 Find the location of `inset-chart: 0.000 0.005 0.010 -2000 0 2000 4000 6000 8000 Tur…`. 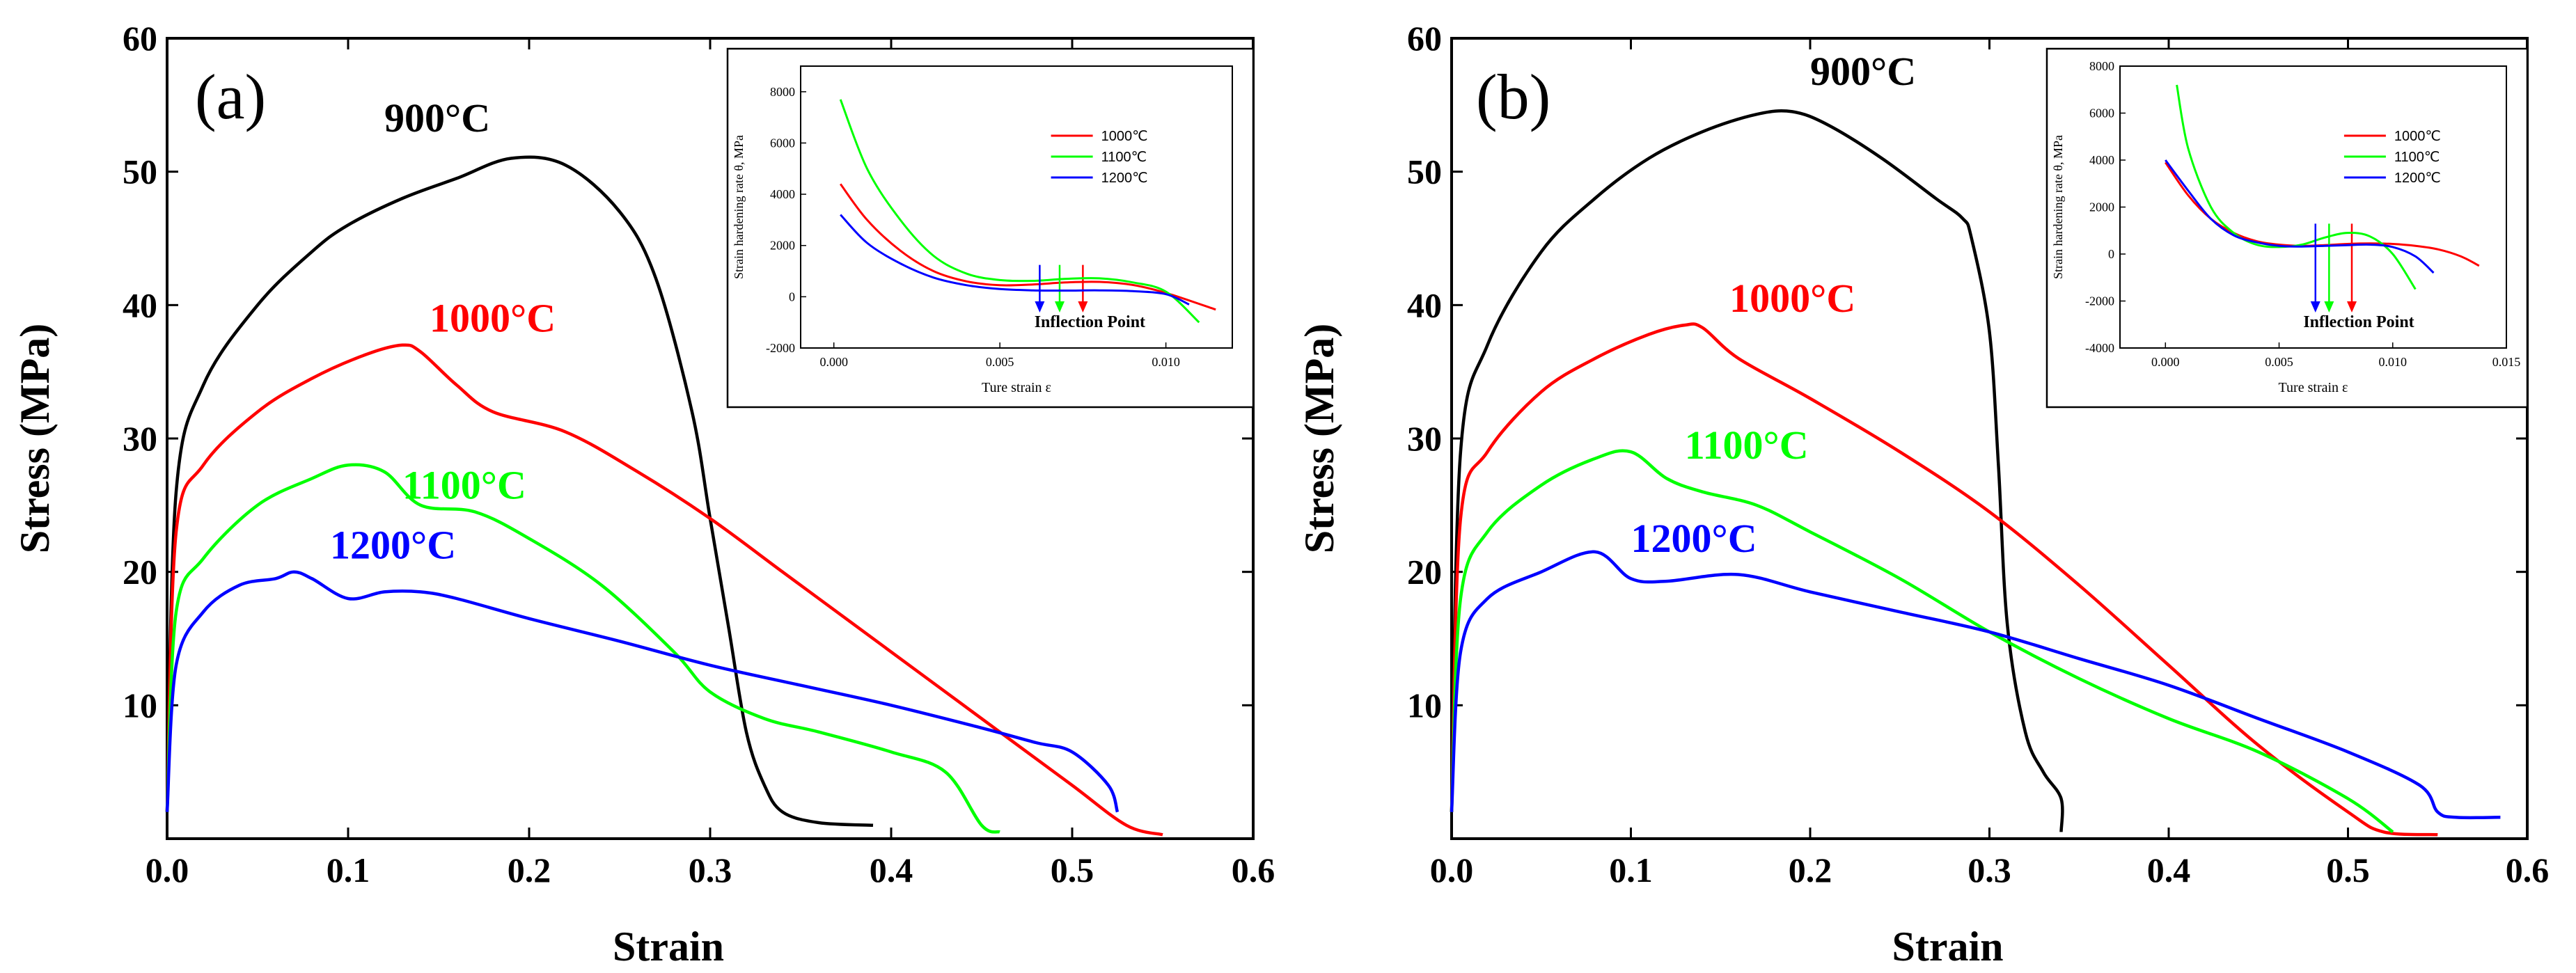

inset-chart: 0.000 0.005 0.010 -2000 0 2000 4000 6000 8000 Tur… is located at coordinates (990, 228).